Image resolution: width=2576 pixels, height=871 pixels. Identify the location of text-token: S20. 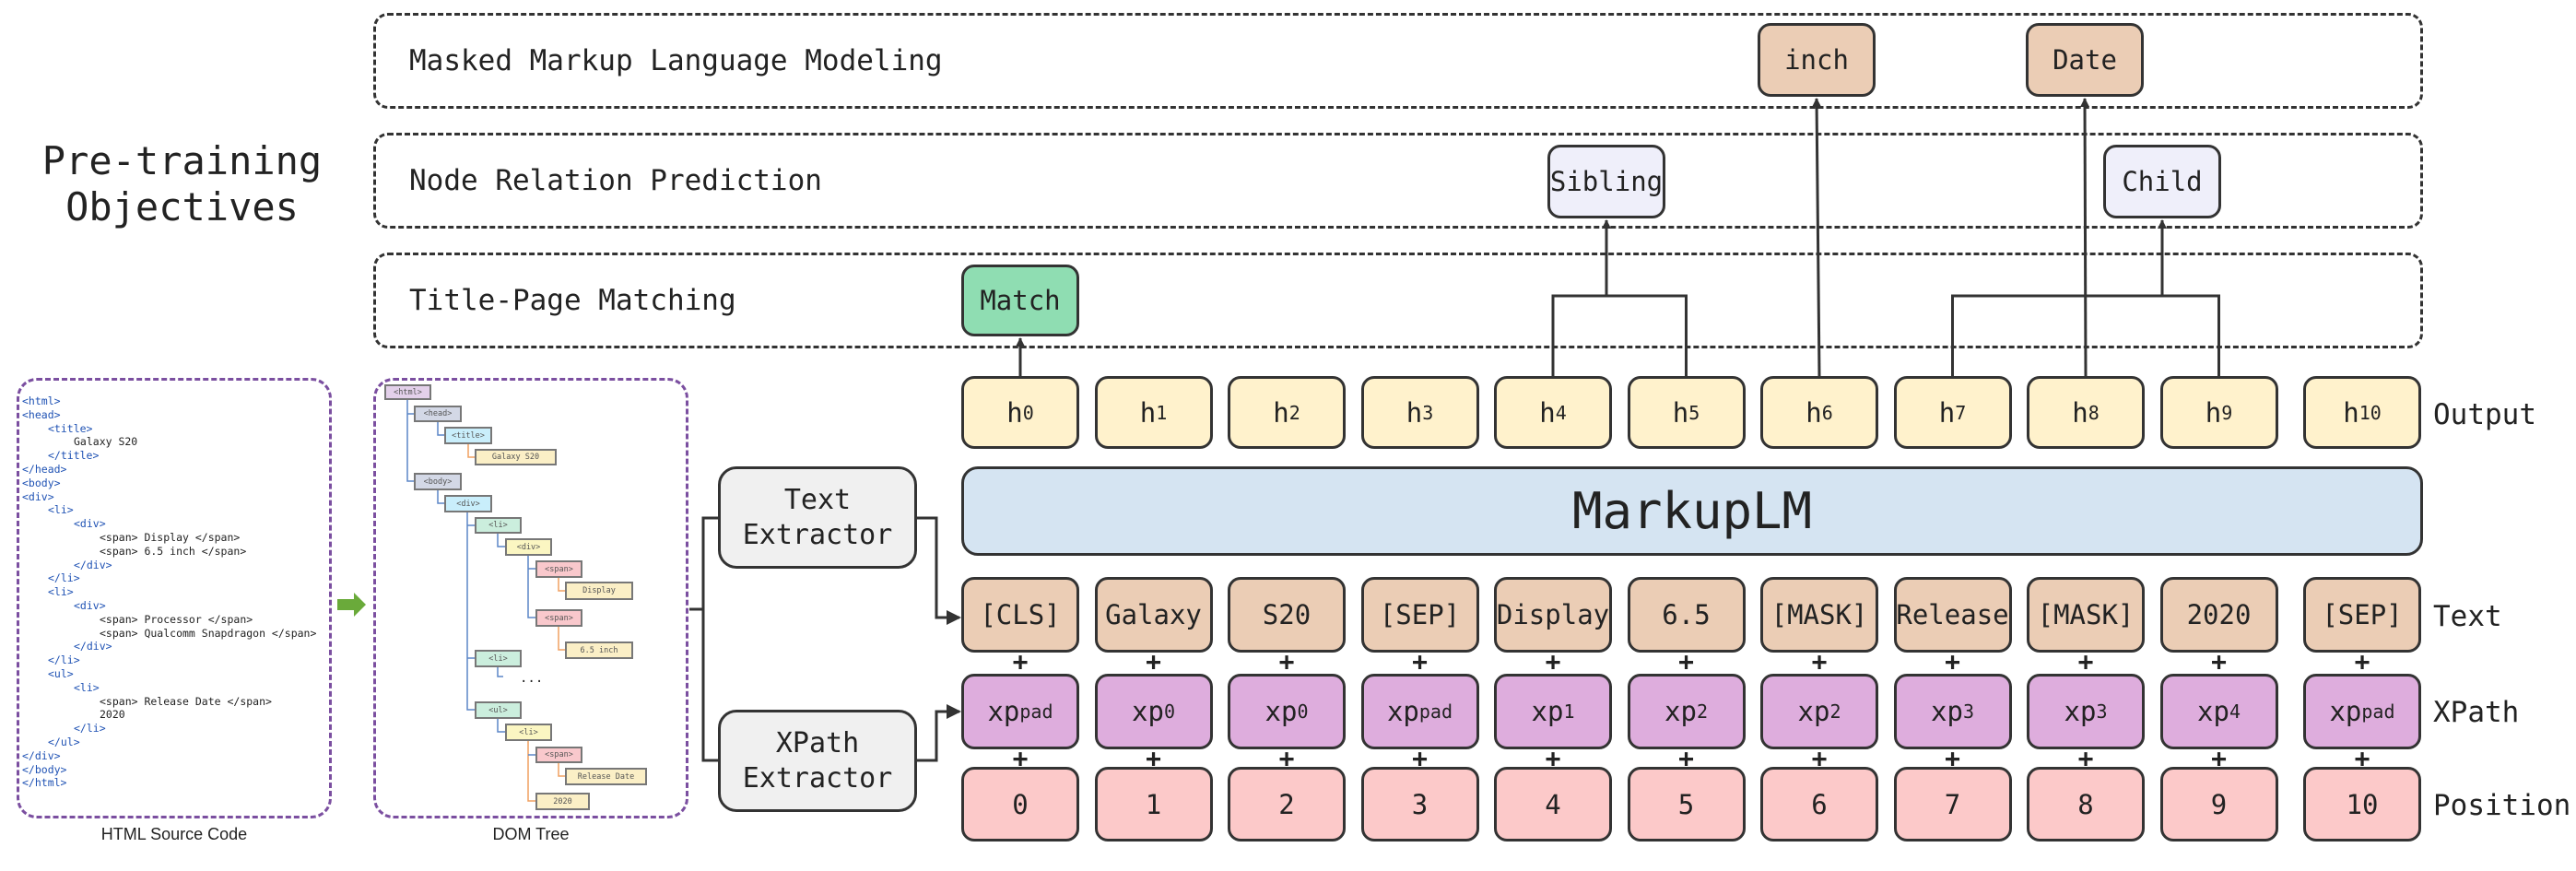
(1287, 615).